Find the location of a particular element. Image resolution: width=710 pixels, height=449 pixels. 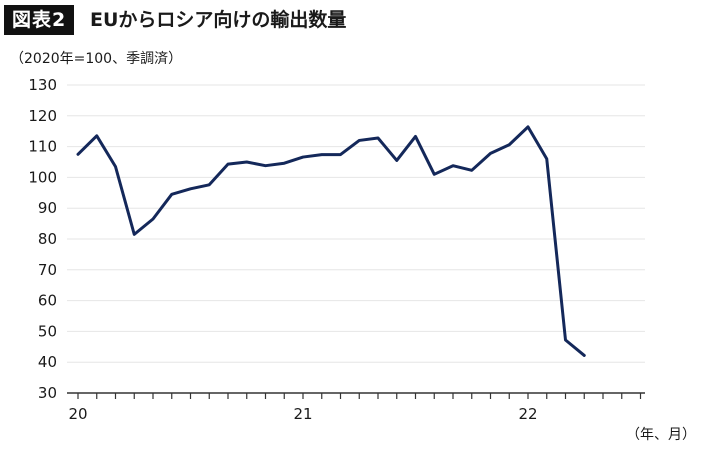

y-tick-label: 50 is located at coordinates (47, 331).